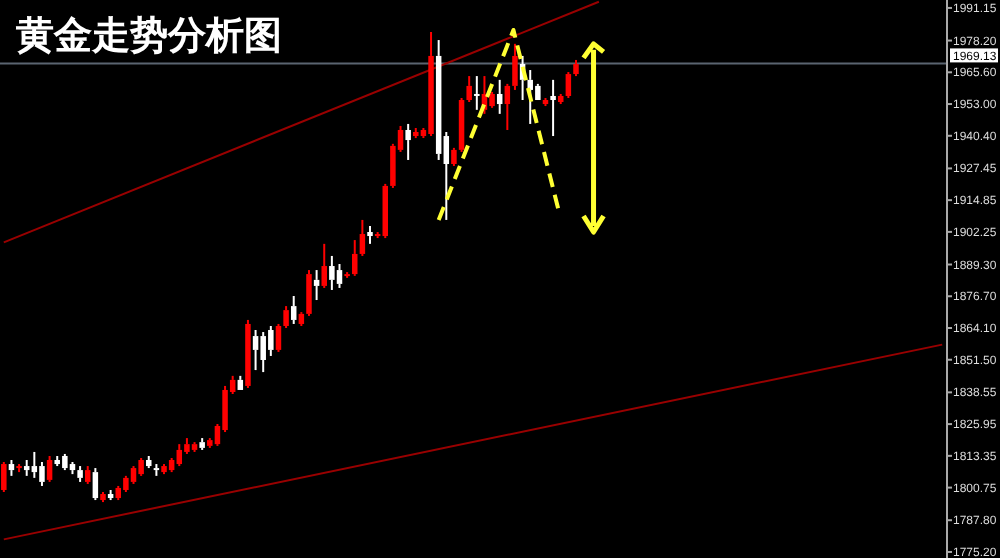 This screenshot has width=1000, height=558. Describe the element at coordinates (148, 36) in the screenshot. I see `chart-title: 黄金走势分析图` at that location.